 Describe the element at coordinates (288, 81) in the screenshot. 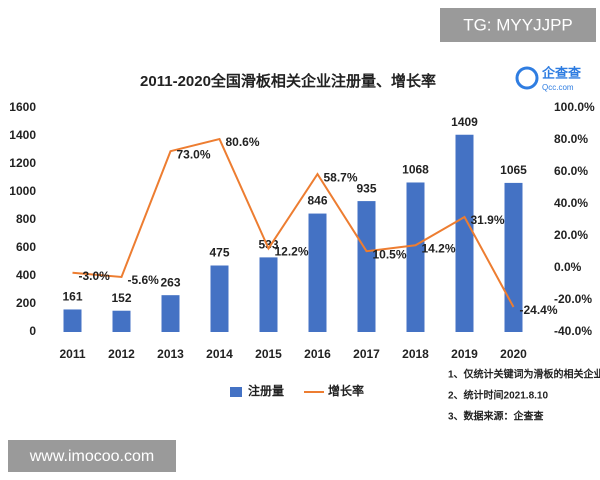

I see `chart-title: 2011-2020全国滑板相关企业注册量、增长率` at that location.